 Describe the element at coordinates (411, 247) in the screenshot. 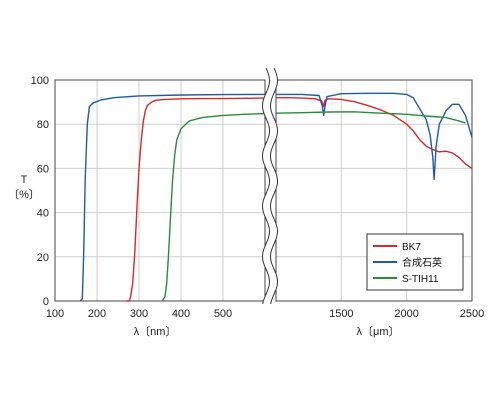

I see `legend-label: BK7` at that location.